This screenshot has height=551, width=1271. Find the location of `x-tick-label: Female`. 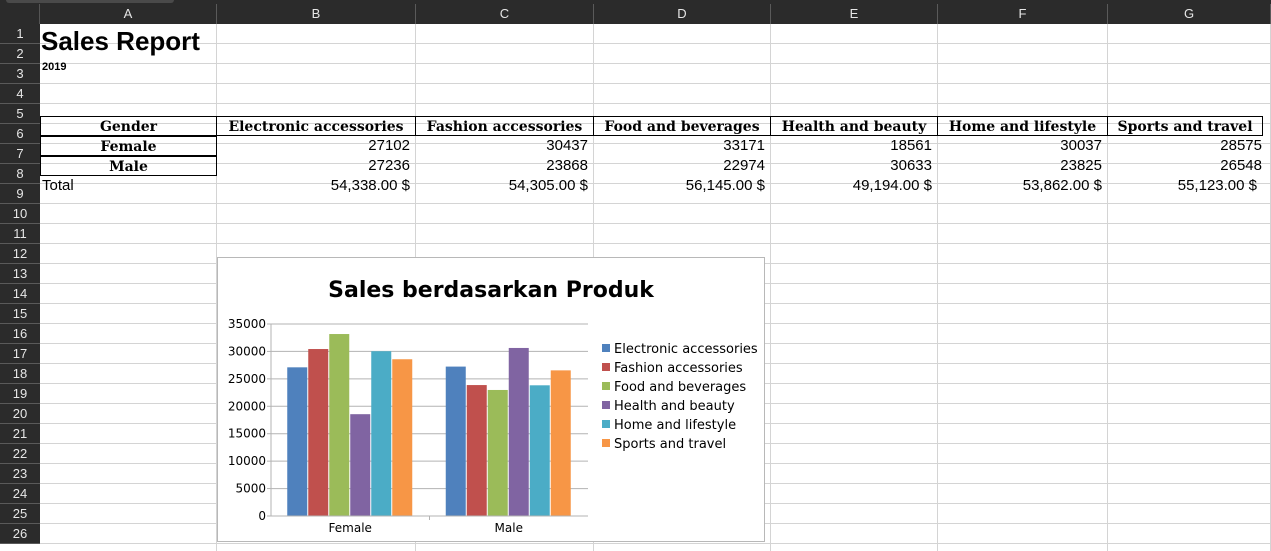

x-tick-label: Female is located at coordinates (350, 528).